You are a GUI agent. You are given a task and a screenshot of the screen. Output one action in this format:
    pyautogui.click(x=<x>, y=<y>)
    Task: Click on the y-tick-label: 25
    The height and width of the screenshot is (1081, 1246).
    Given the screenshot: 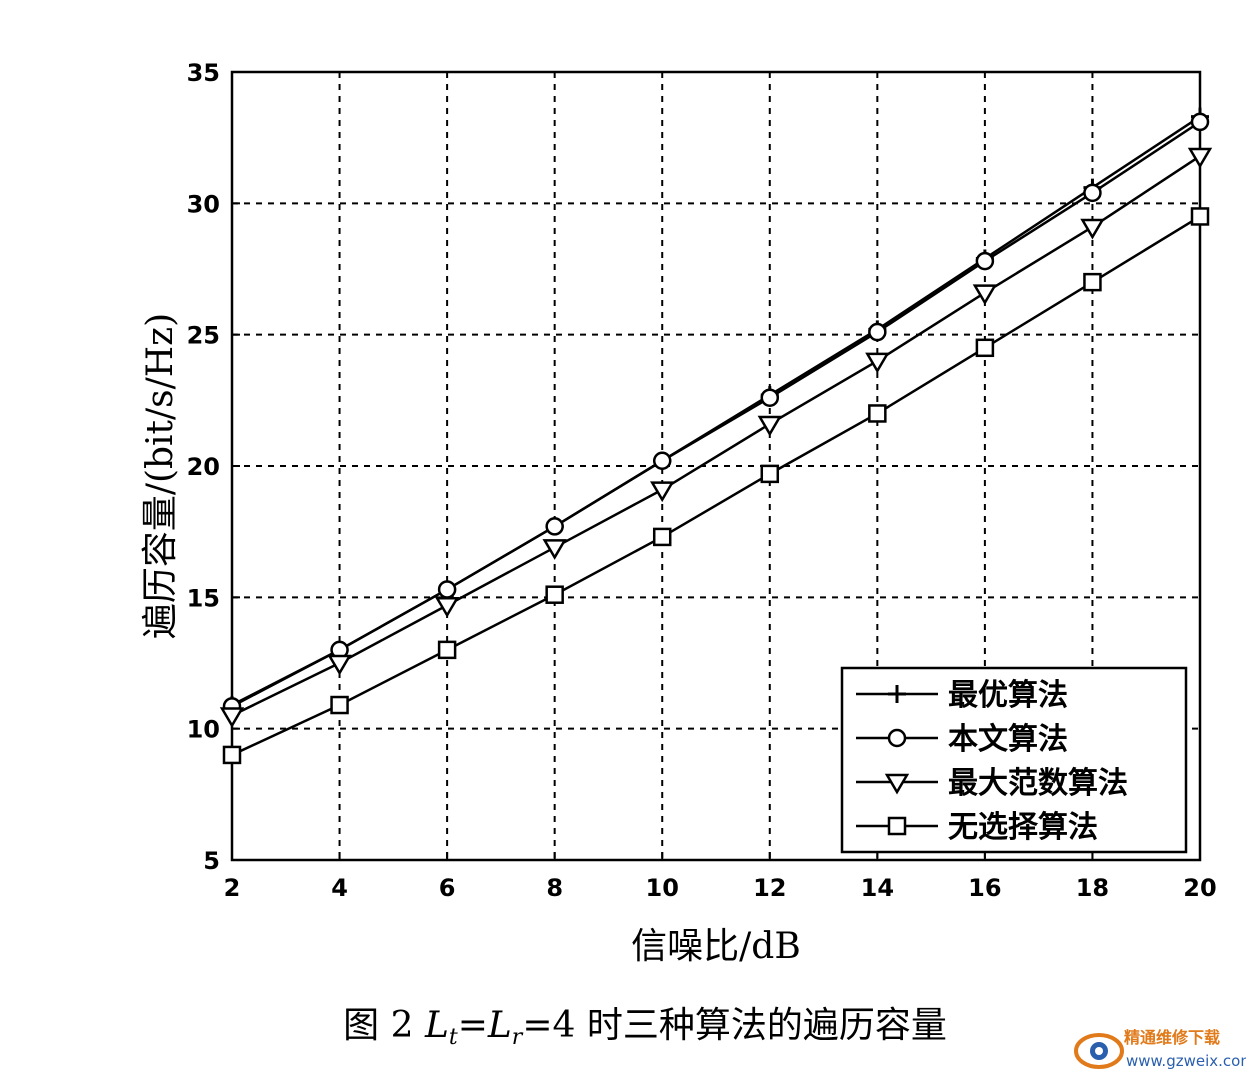 What is the action you would take?
    pyautogui.click(x=203, y=336)
    